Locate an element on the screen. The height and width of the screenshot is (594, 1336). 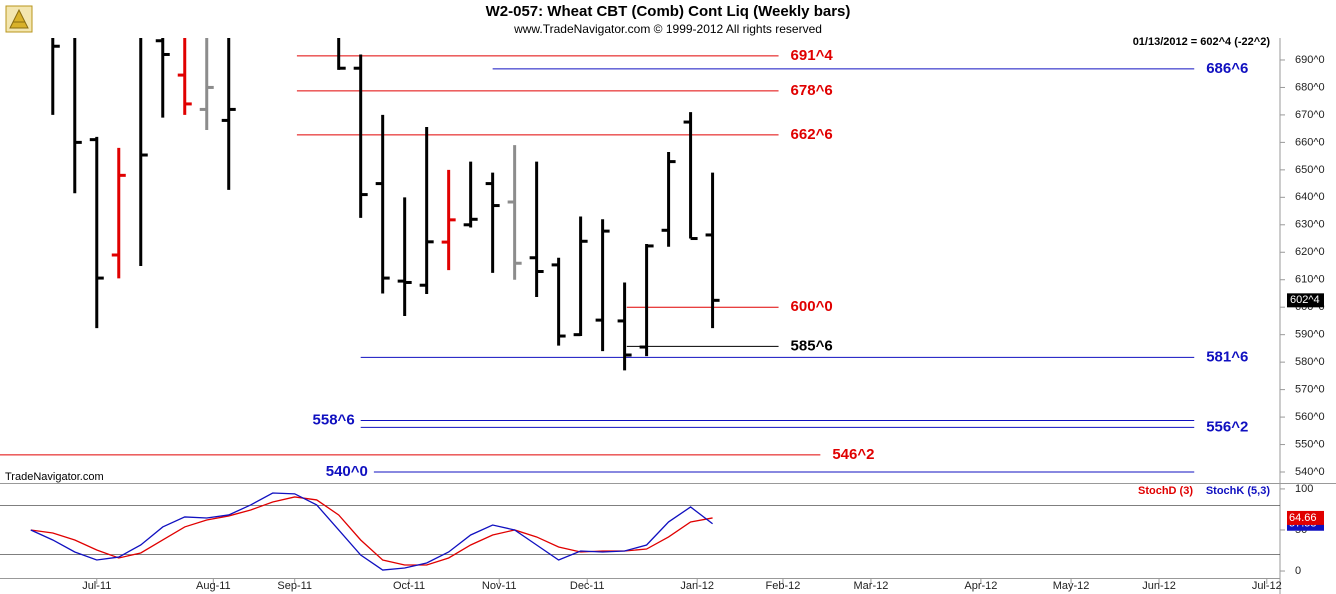
last-price-box is located at coordinates (1305, 300).